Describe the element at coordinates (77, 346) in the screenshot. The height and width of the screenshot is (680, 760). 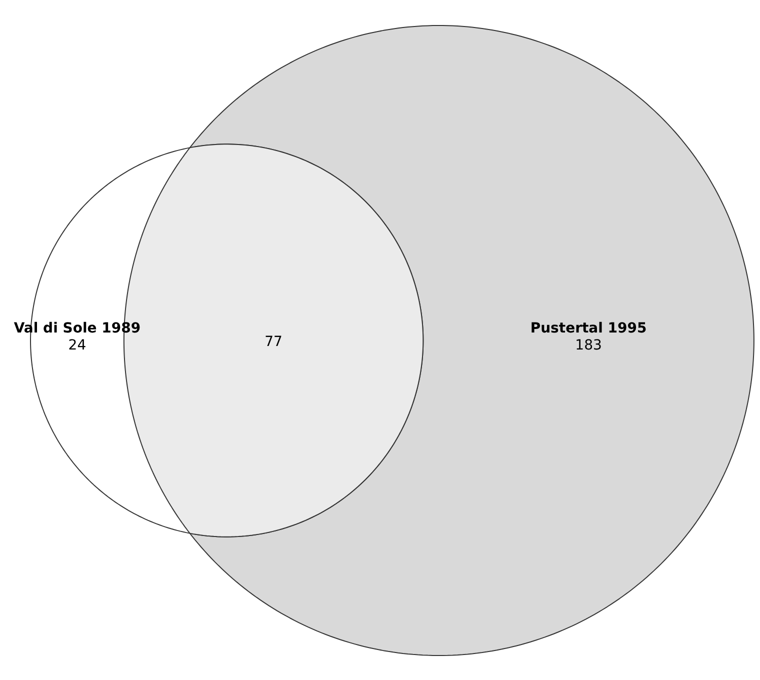
I see `data-label: 24` at that location.